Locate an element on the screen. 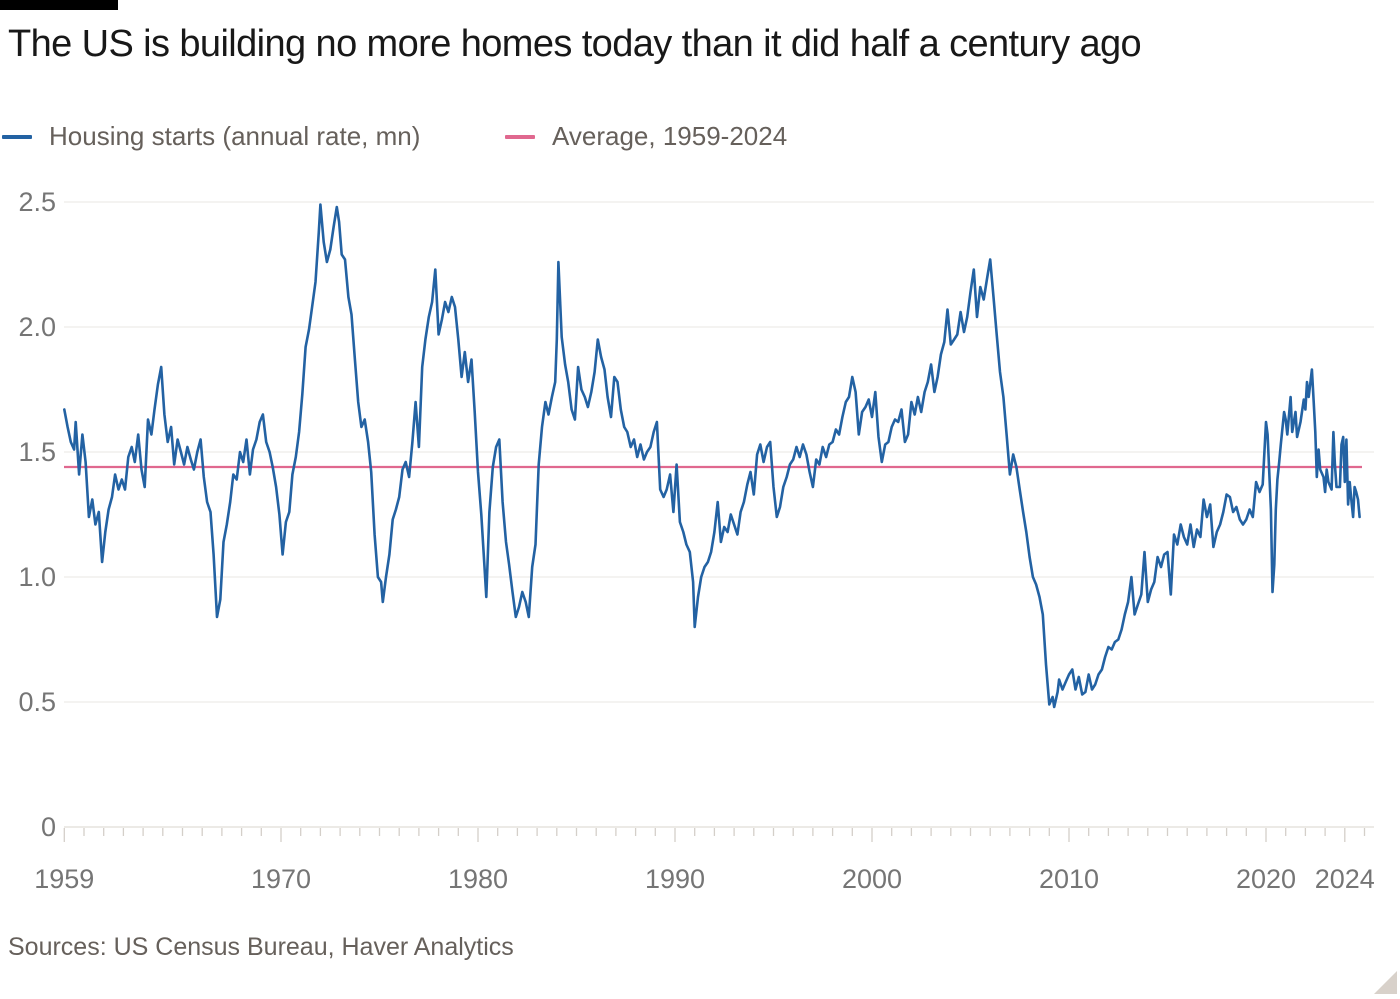 The height and width of the screenshot is (999, 1400). y-tick-label: 1.0 is located at coordinates (37, 577).